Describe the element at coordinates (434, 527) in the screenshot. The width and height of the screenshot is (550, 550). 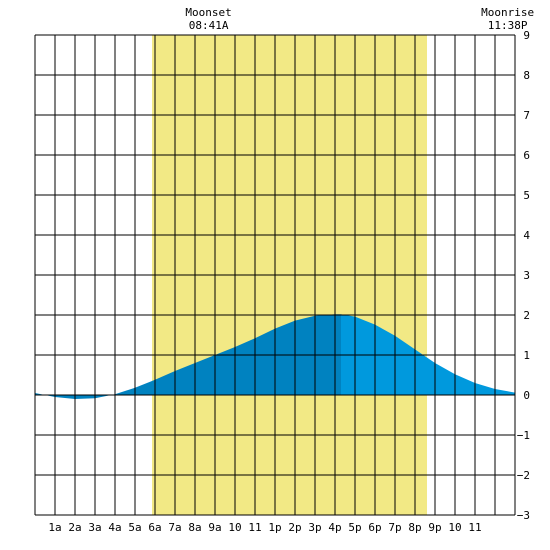
I see `x-tick-label: 9p` at that location.